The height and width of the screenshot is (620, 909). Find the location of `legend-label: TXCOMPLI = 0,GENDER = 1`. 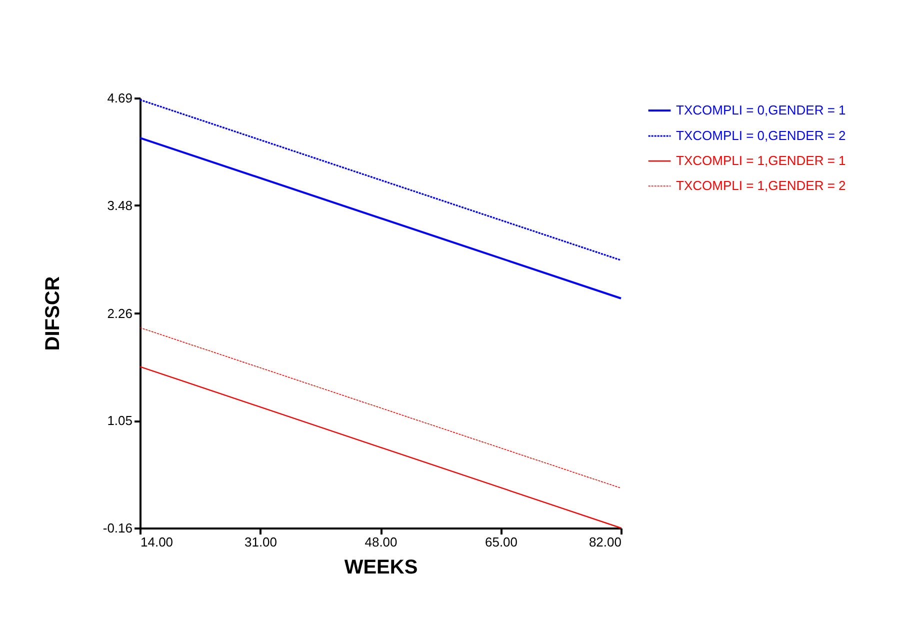

legend-label: TXCOMPLI = 0,GENDER = 1 is located at coordinates (761, 110).